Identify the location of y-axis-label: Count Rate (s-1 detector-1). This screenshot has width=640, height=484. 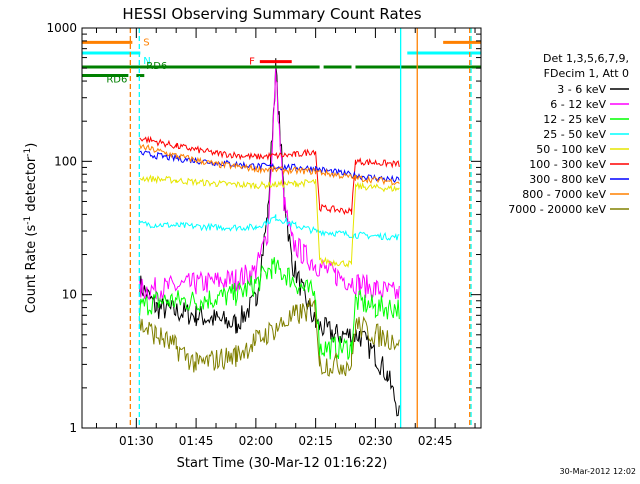
(31, 228).